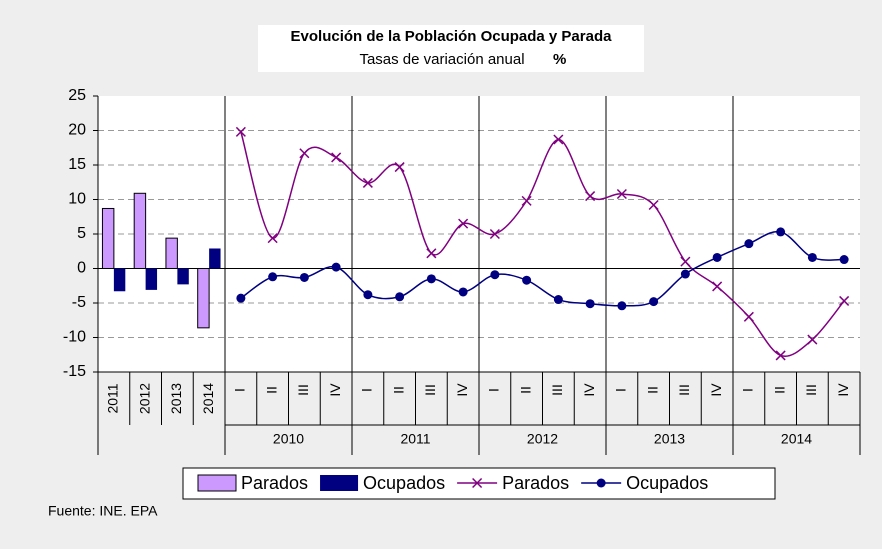  Describe the element at coordinates (669, 439) in the screenshot. I see `group-label: 2013` at that location.